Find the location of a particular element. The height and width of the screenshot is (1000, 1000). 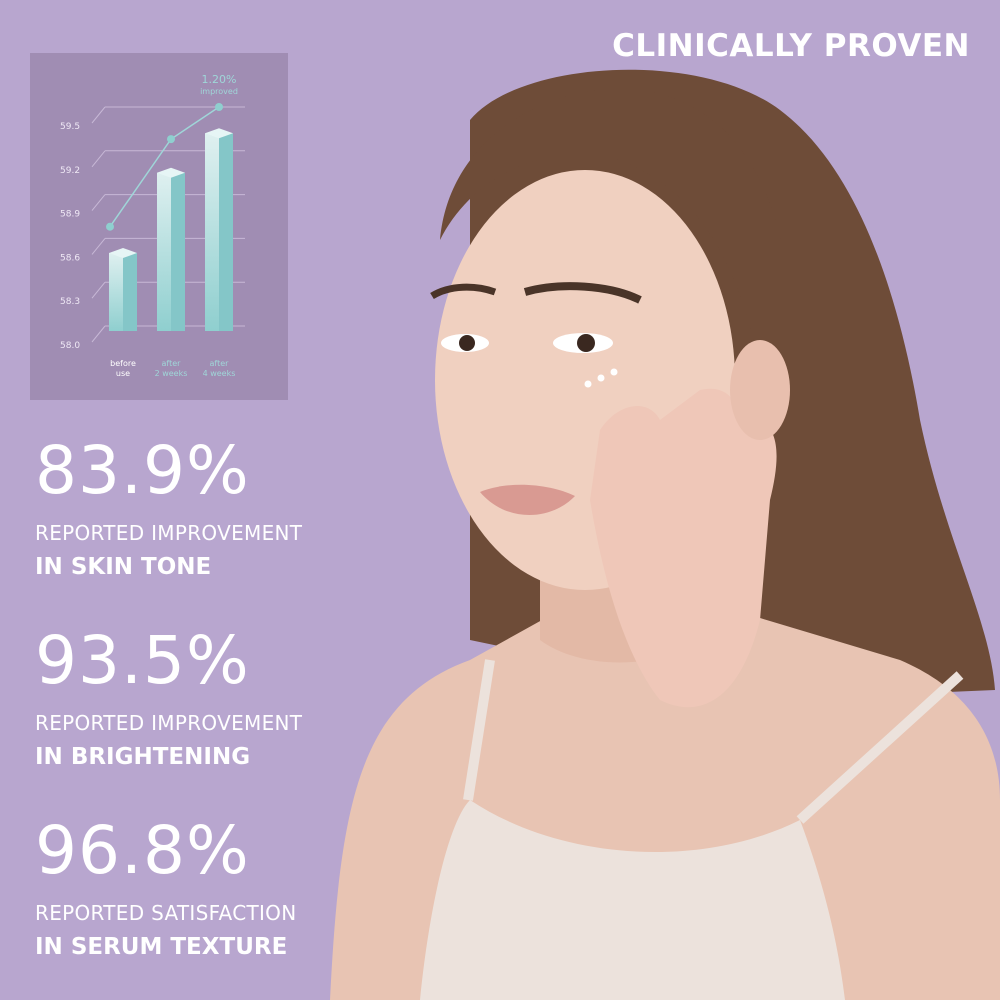

x-tick-label: before is located at coordinates (123, 363).